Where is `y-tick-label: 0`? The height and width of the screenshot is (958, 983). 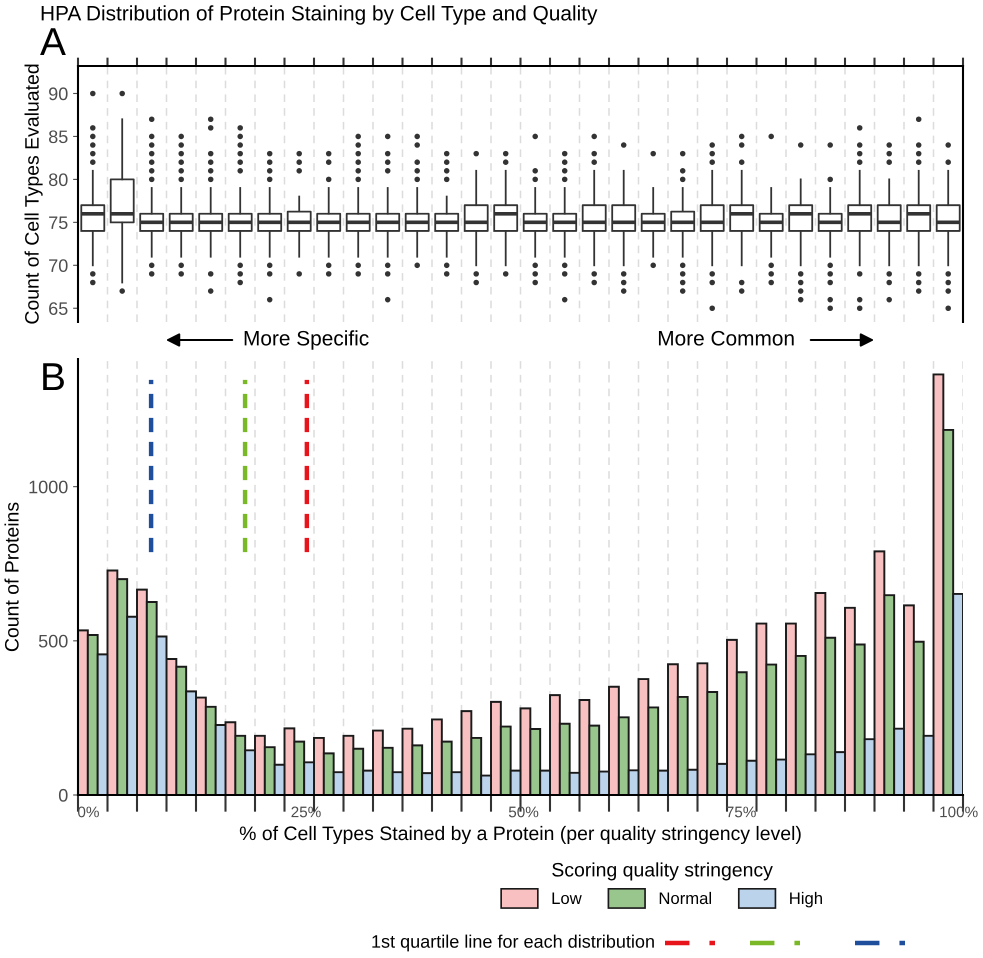
y-tick-label: 0 is located at coordinates (63, 795).